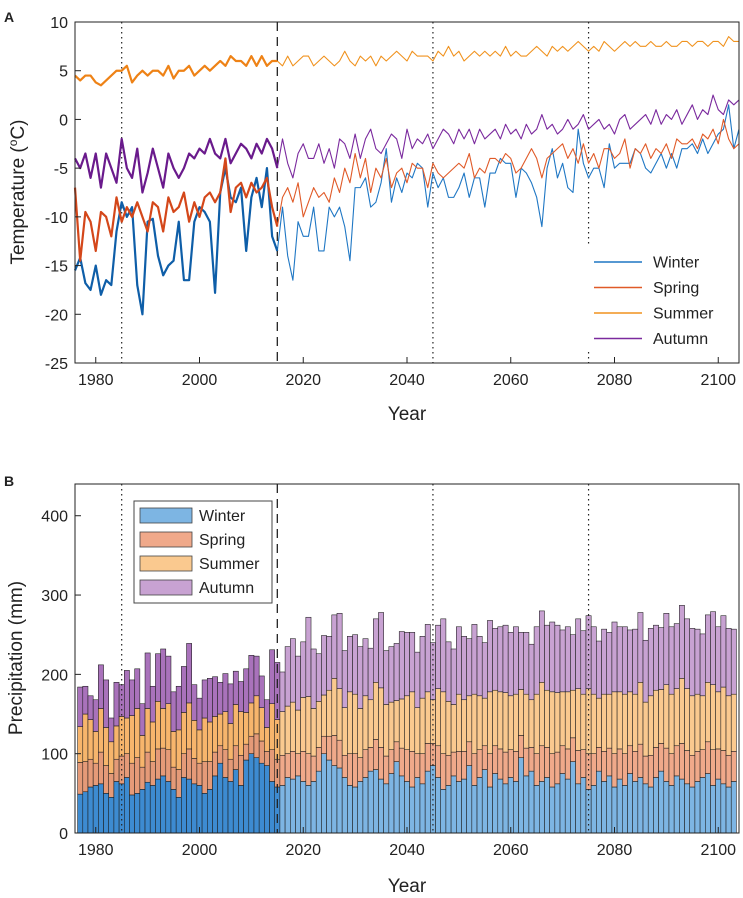 The height and width of the screenshot is (898, 743). I want to click on y-tick-label: 10, so click(59, 23).